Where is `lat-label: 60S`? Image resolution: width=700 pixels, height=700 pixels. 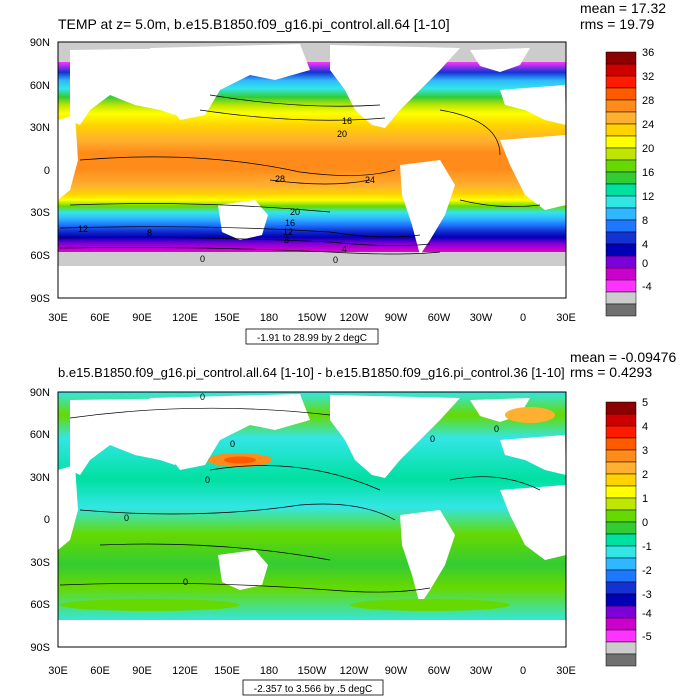 lat-label: 60S is located at coordinates (40, 256).